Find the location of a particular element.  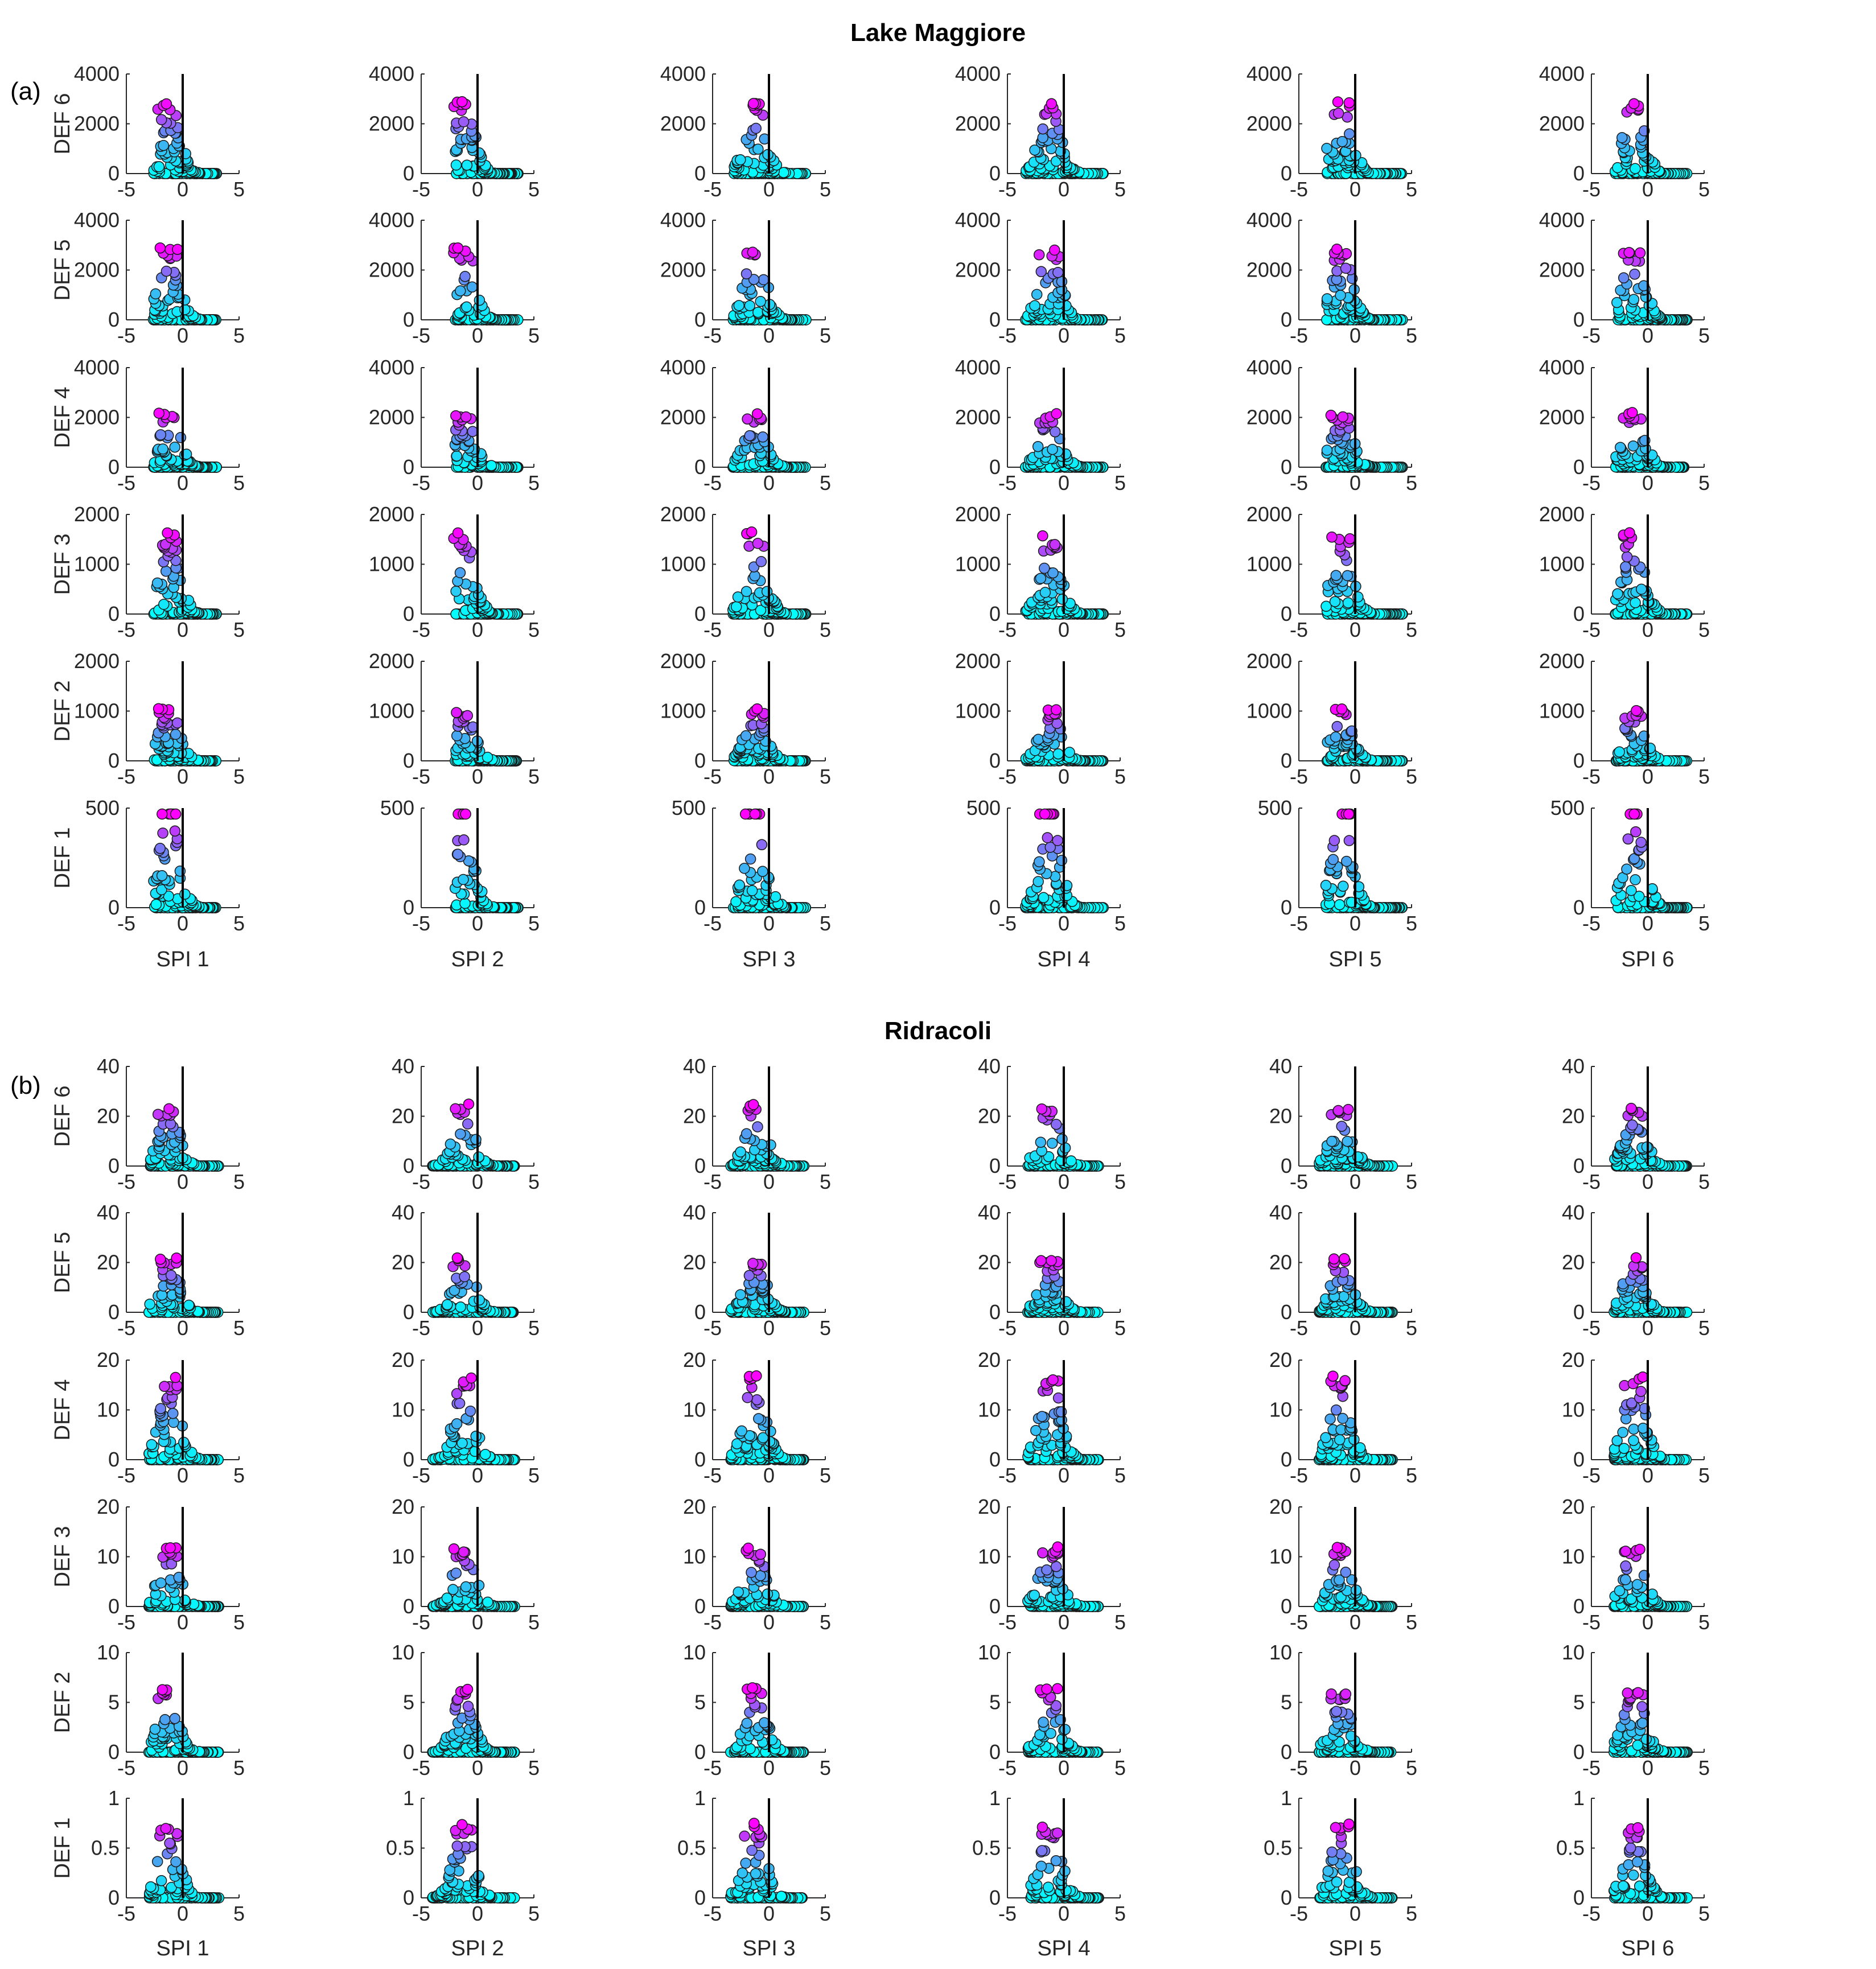

y-axis-label: DEF 6 is located at coordinates (63, 124).